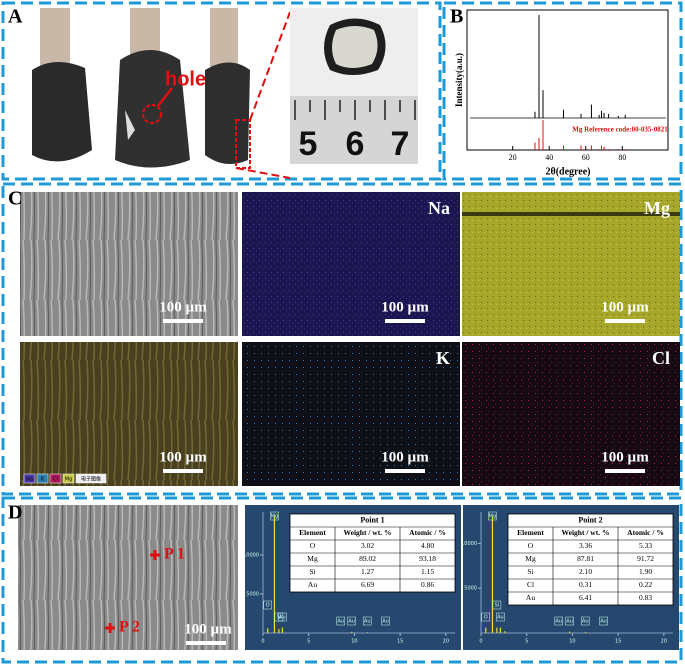 This screenshot has height=666, width=685. I want to click on x-tick-label: 80, so click(622, 157).